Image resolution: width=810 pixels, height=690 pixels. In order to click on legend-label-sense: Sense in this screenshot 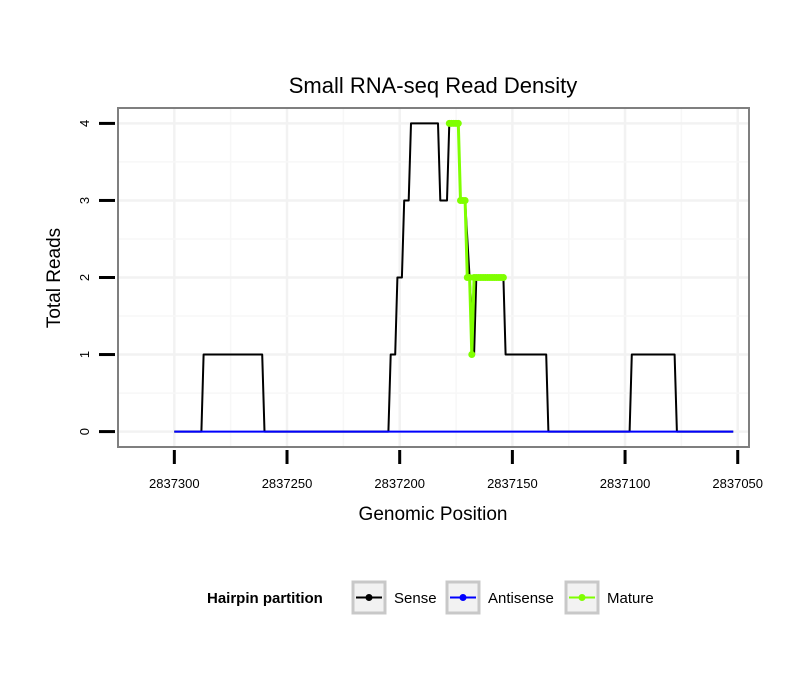, I will do `click(415, 598)`.